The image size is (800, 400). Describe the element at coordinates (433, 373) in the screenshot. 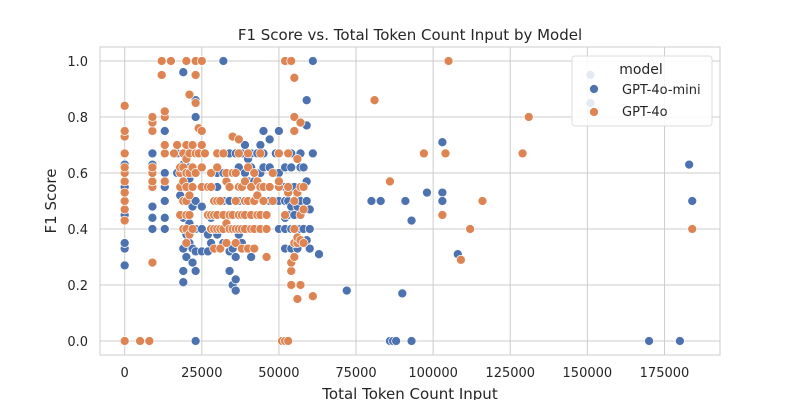

I see `x-tick-label: 100000` at that location.